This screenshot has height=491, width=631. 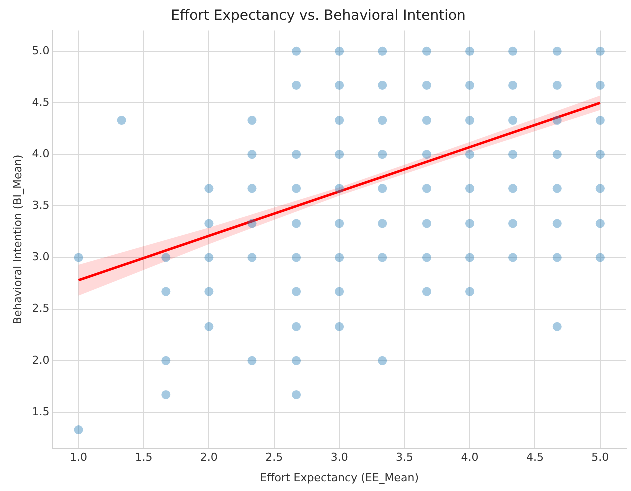 What do you see at coordinates (601, 457) in the screenshot?
I see `x-tick-label: 5.0` at bounding box center [601, 457].